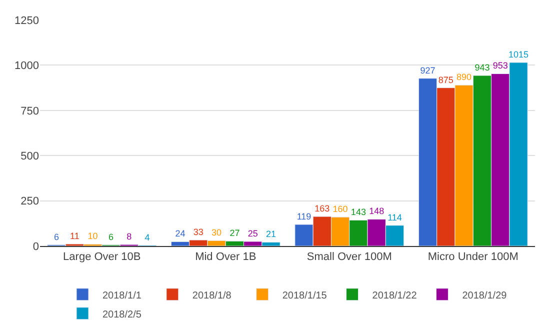 The width and height of the screenshot is (539, 332). What do you see at coordinates (180, 233) in the screenshot?
I see `data-label: 24` at bounding box center [180, 233].